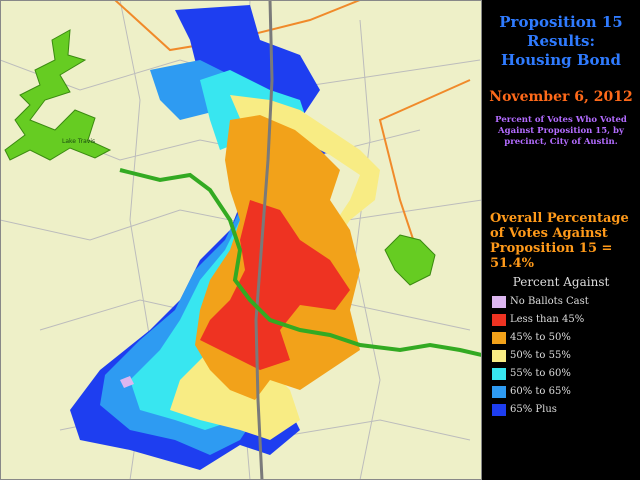 This screenshot has width=640, height=480. What do you see at coordinates (410, 260) in the screenshot?
I see `decker-lake` at bounding box center [410, 260].